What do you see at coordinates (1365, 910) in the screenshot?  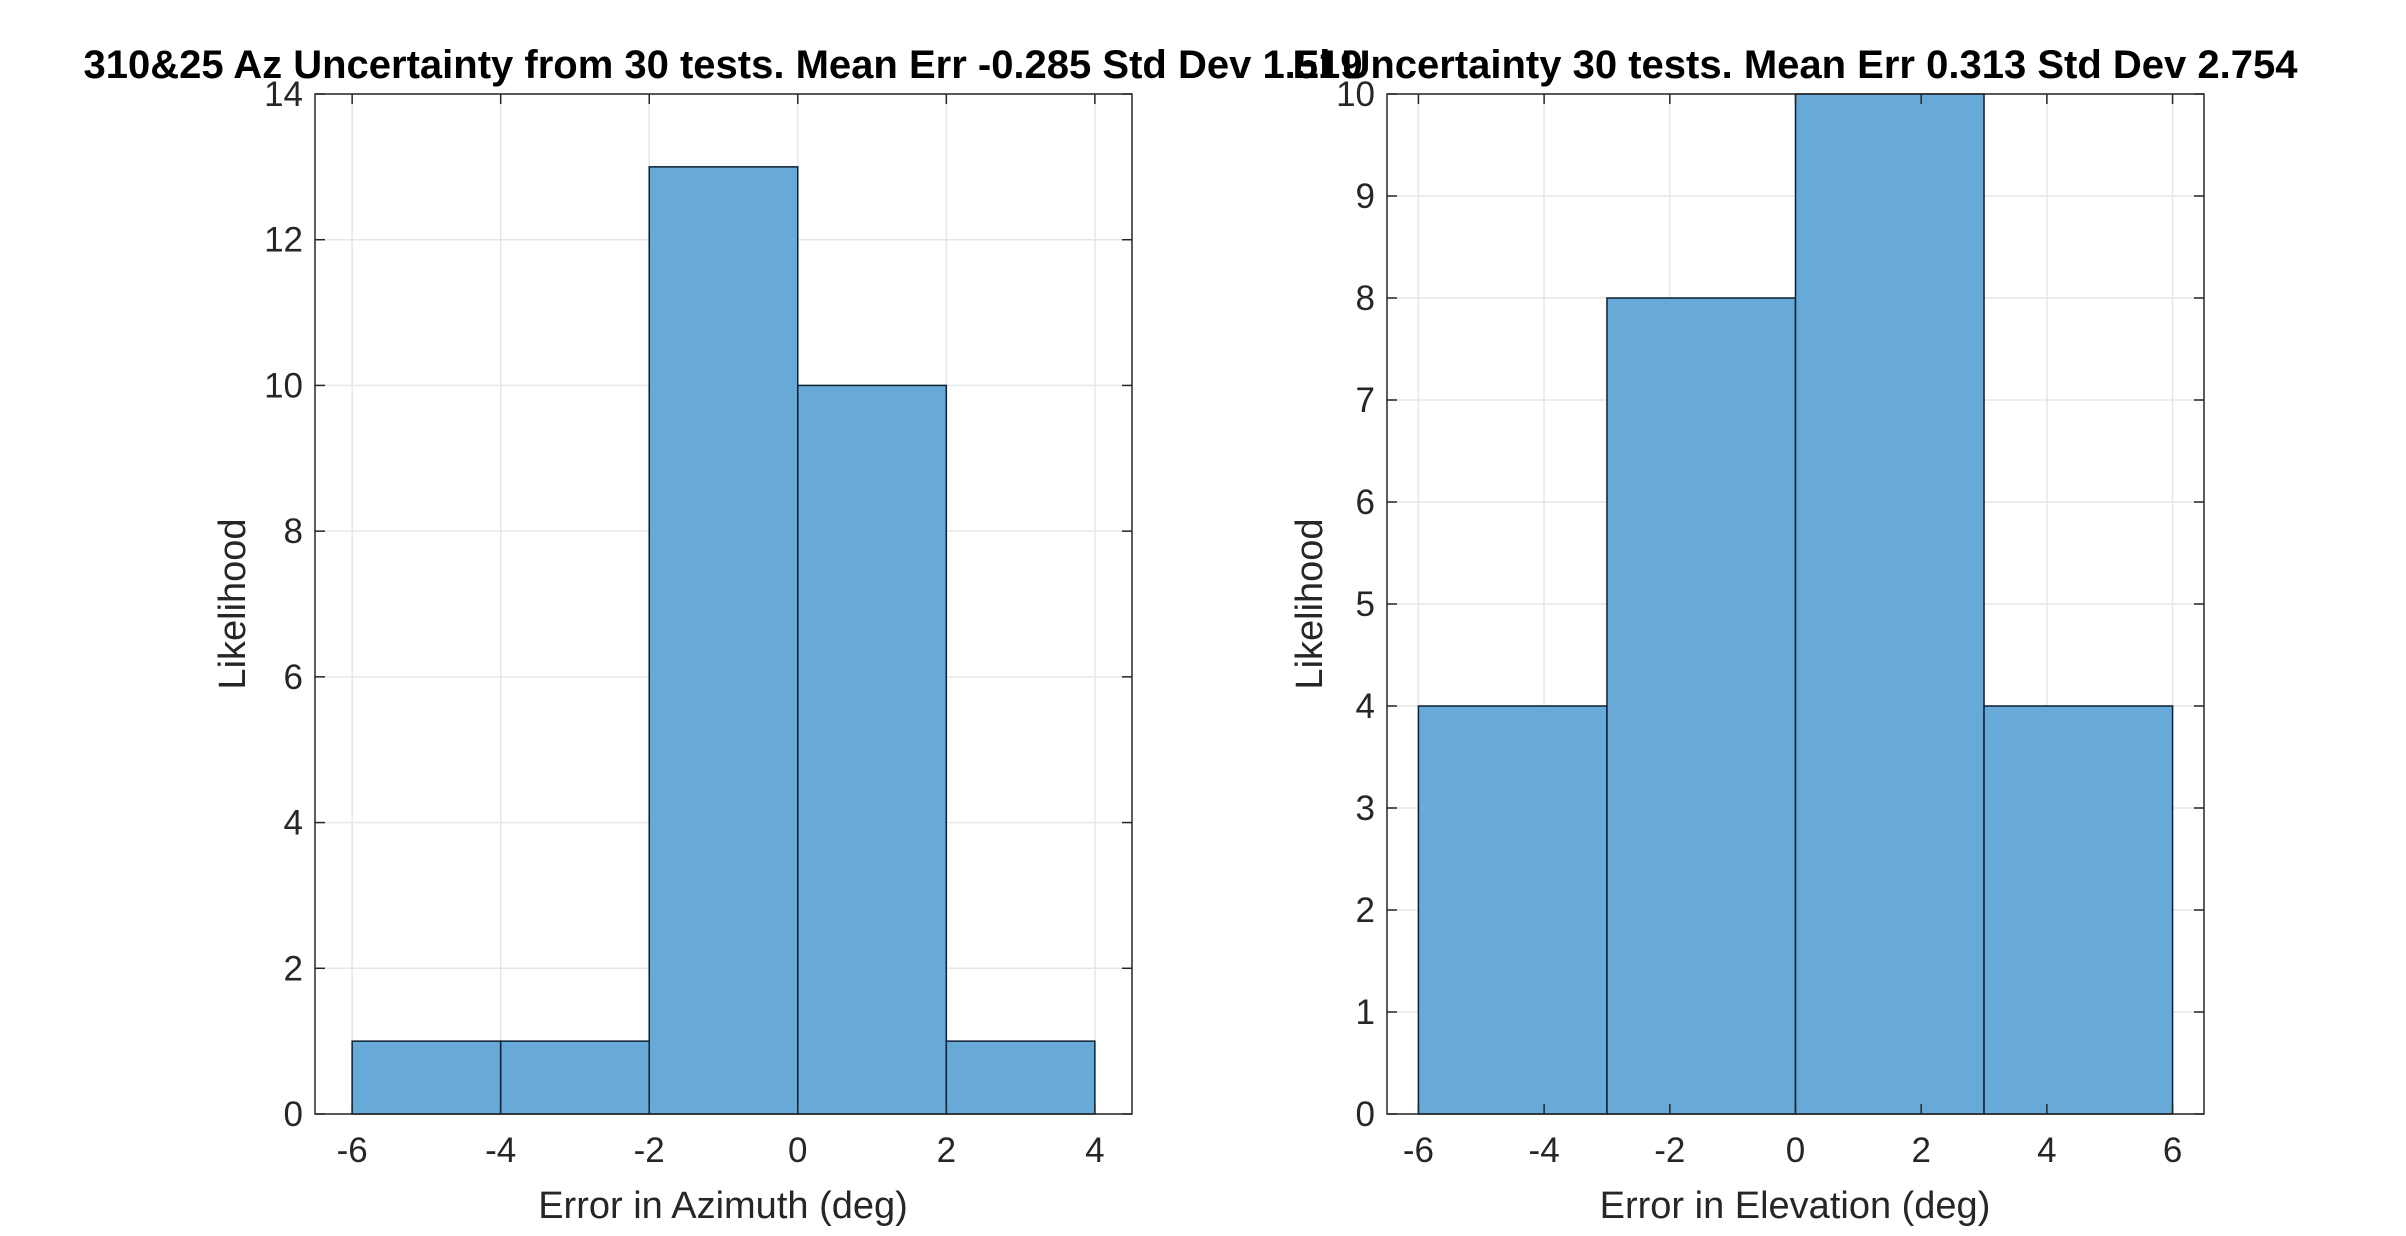 I see `elevation-y-tick-label: 2` at bounding box center [1365, 910].